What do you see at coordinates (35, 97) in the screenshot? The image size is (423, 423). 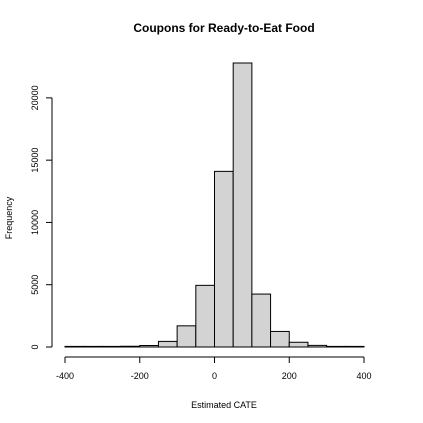 I see `y-tick-label: 20000` at bounding box center [35, 97].